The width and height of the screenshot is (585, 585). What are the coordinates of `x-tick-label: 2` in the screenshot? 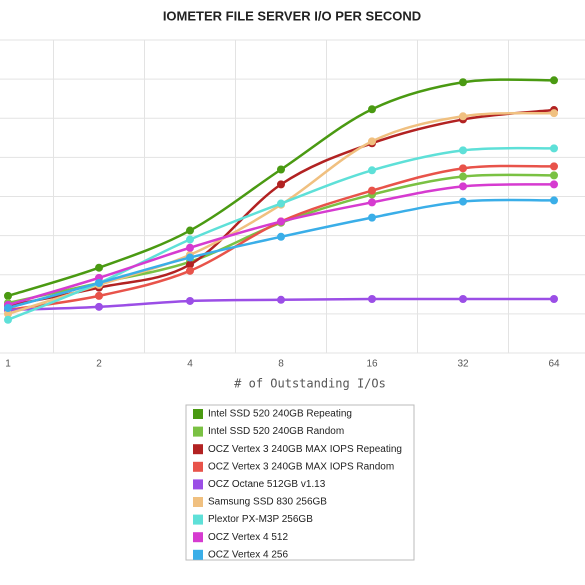 It's located at (99, 364).